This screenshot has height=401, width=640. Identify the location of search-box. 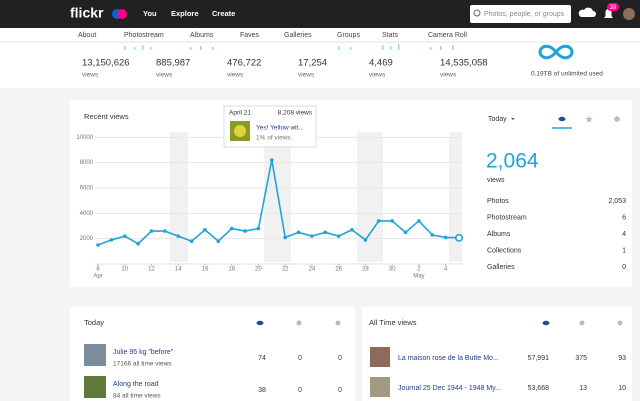
(520, 14).